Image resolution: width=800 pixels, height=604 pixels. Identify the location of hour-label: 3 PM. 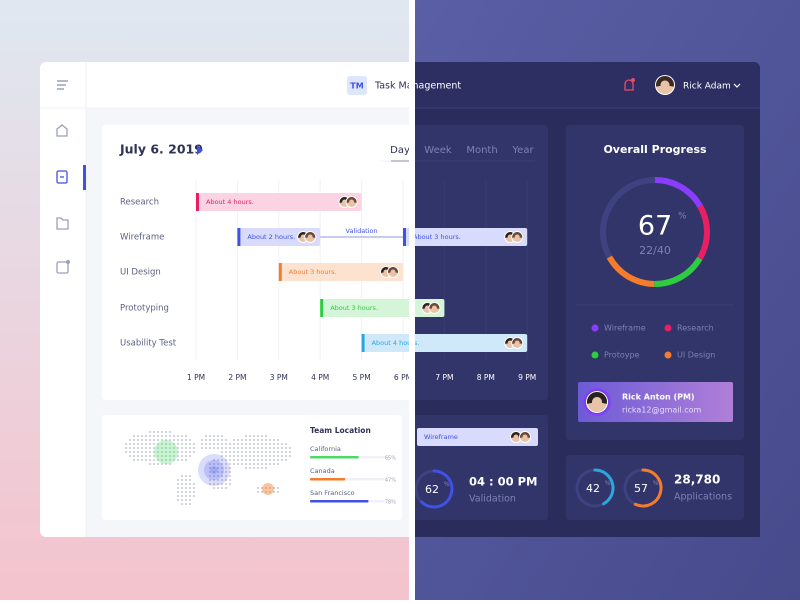
(279, 377).